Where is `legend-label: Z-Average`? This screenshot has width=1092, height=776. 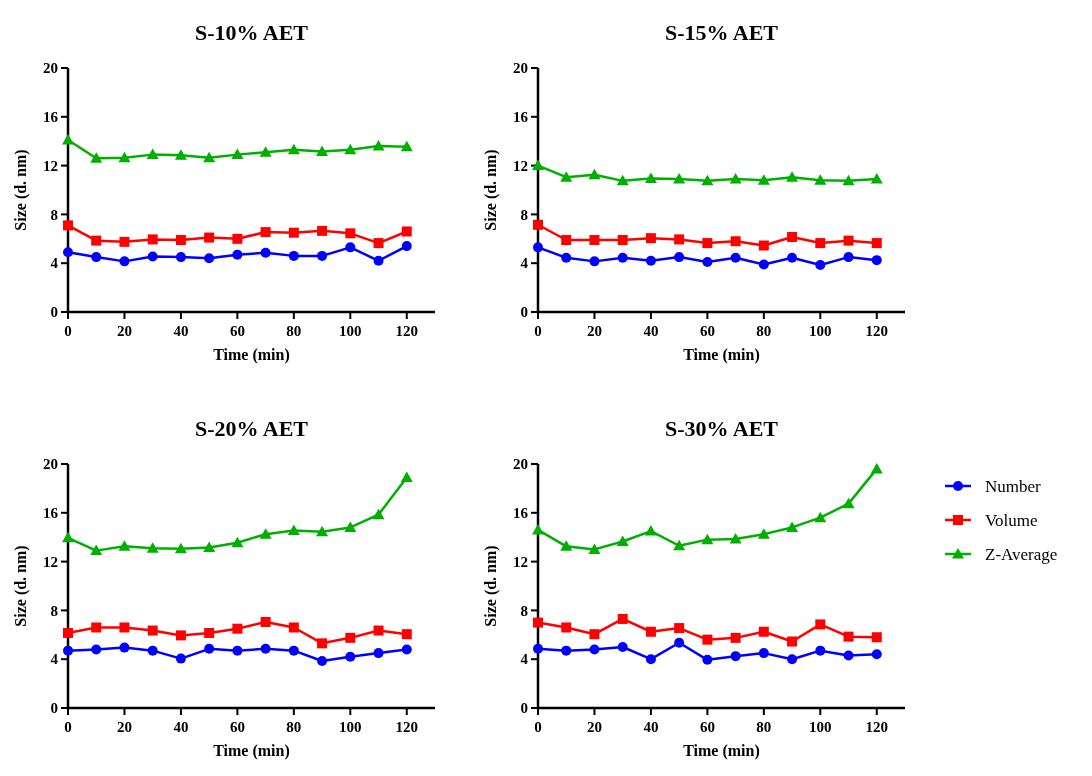 legend-label: Z-Average is located at coordinates (1021, 554).